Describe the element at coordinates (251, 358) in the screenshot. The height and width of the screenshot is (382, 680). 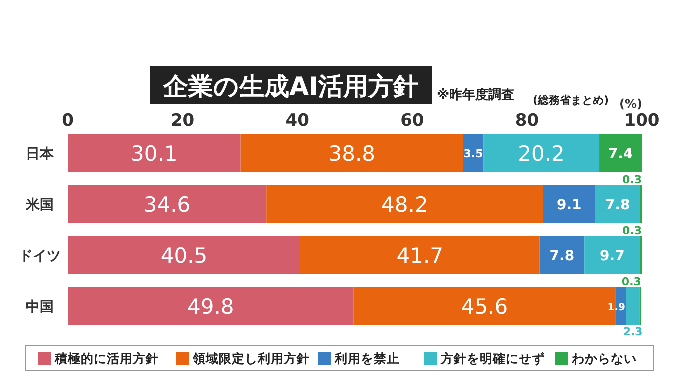
I see `legend-label: 領域限定し利用方針` at that location.